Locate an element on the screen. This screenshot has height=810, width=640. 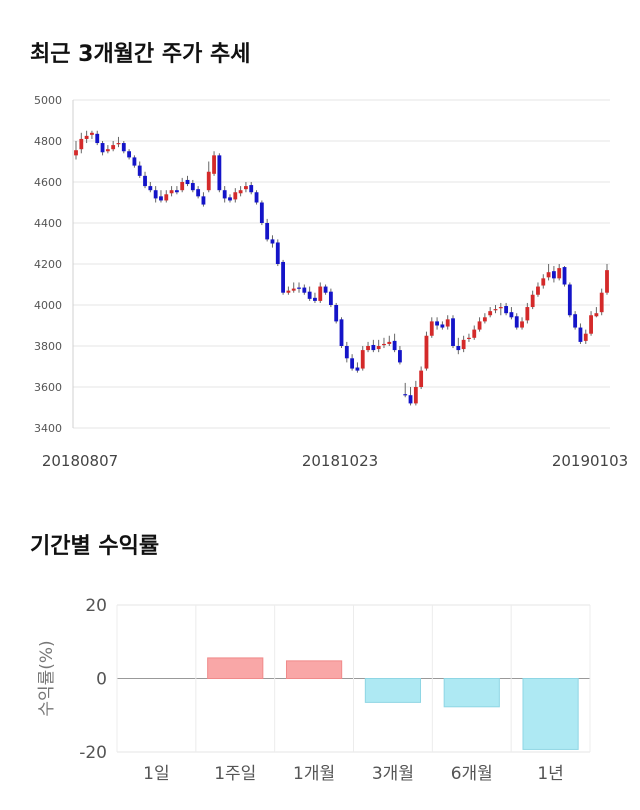
candle-y-tick-label: 4600 is located at coordinates (48, 182).